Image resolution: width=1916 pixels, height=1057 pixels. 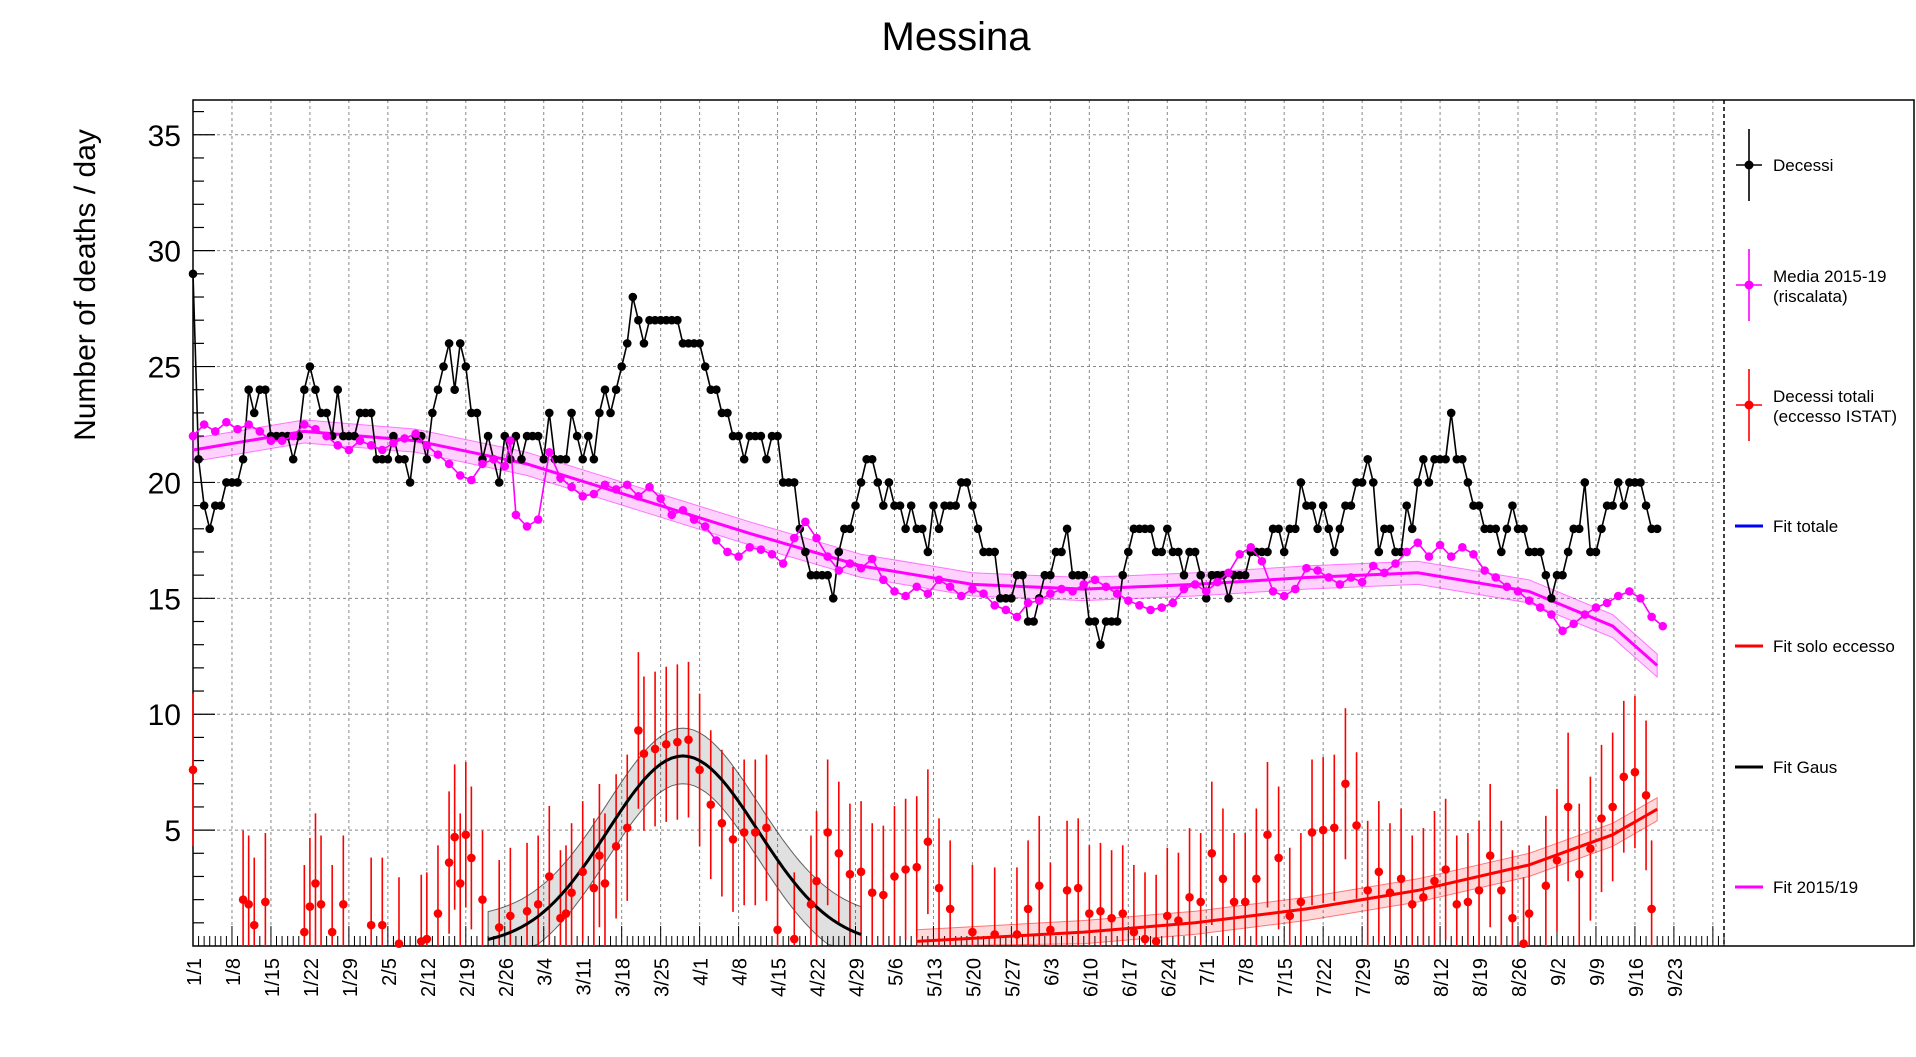 What do you see at coordinates (1481, 977) in the screenshot?
I see `x-tick-label: 8/19` at bounding box center [1481, 977].